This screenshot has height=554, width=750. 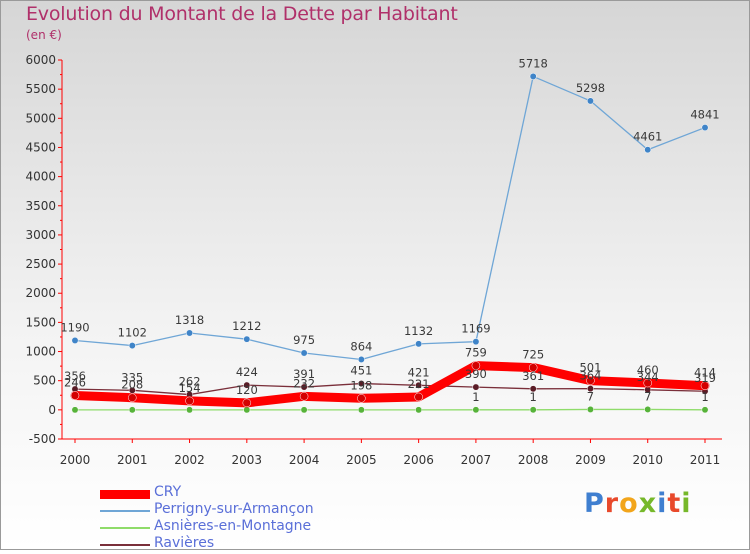 What do you see at coordinates (590, 368) in the screenshot?
I see `data-label-0: 501` at bounding box center [590, 368].